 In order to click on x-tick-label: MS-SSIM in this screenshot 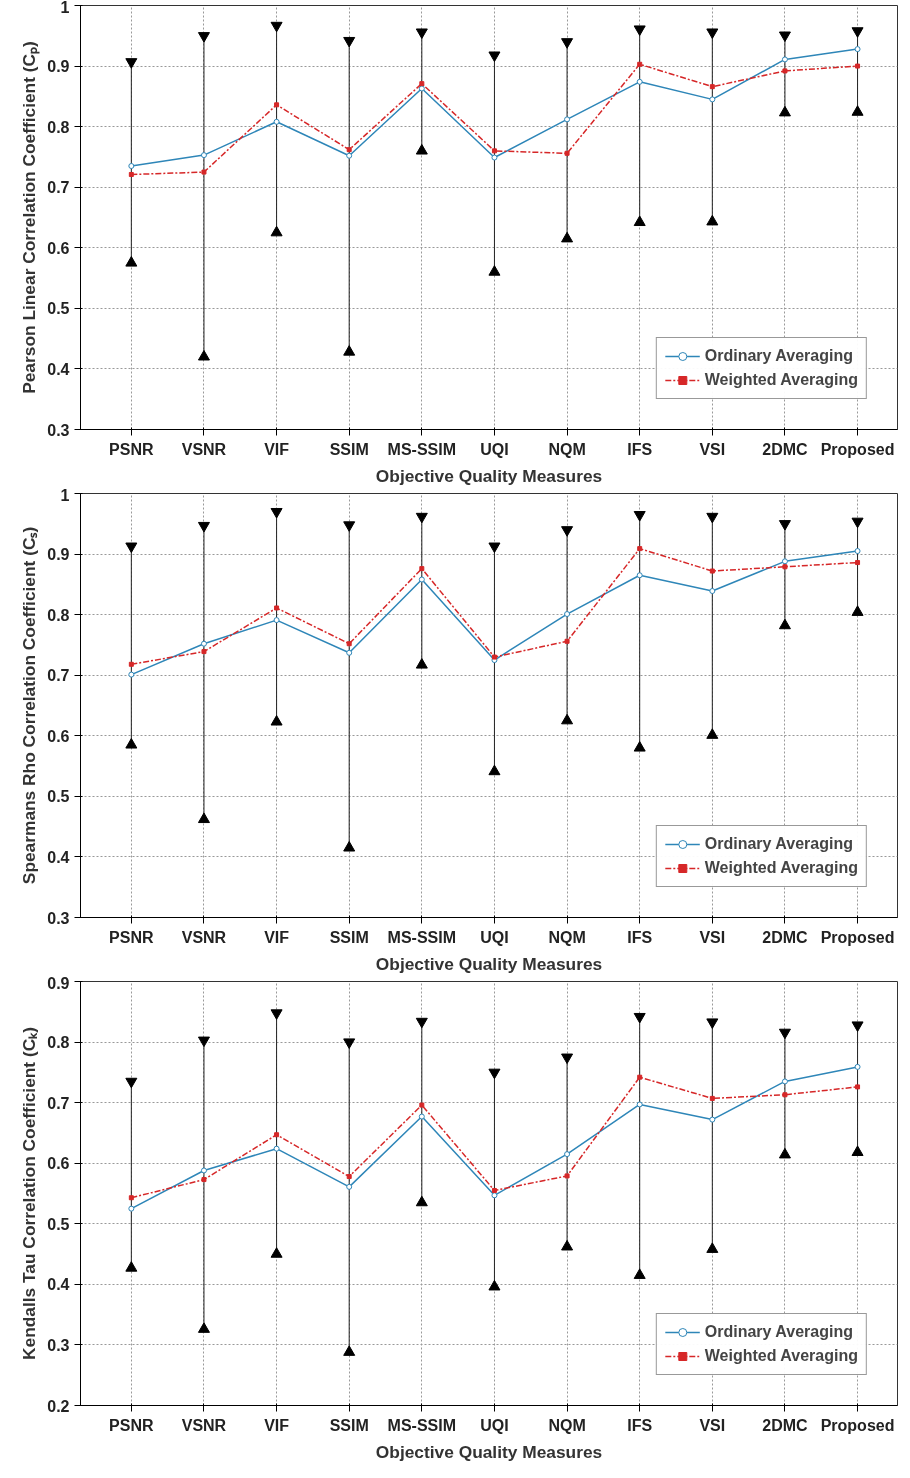, I will do `click(422, 937)`.